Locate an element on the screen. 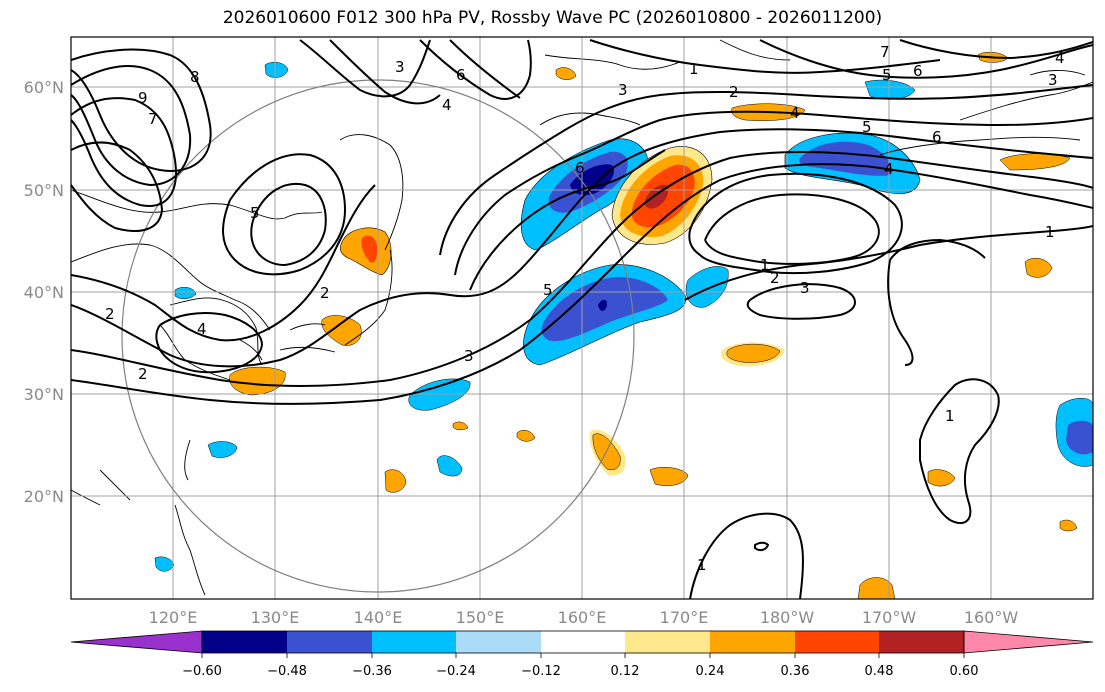 This screenshot has width=1105, height=692. contour-label: 9 is located at coordinates (143, 98).